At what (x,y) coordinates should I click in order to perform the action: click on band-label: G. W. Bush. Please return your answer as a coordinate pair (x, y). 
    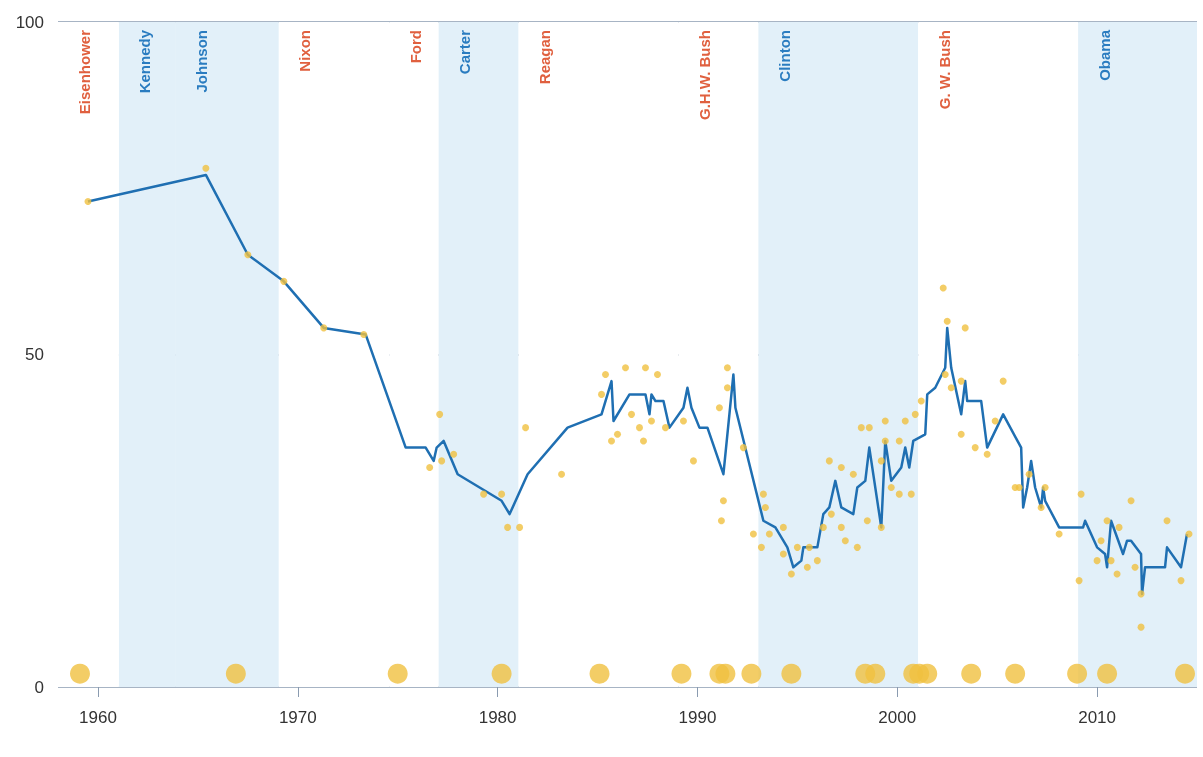
    Looking at the image, I should click on (944, 70).